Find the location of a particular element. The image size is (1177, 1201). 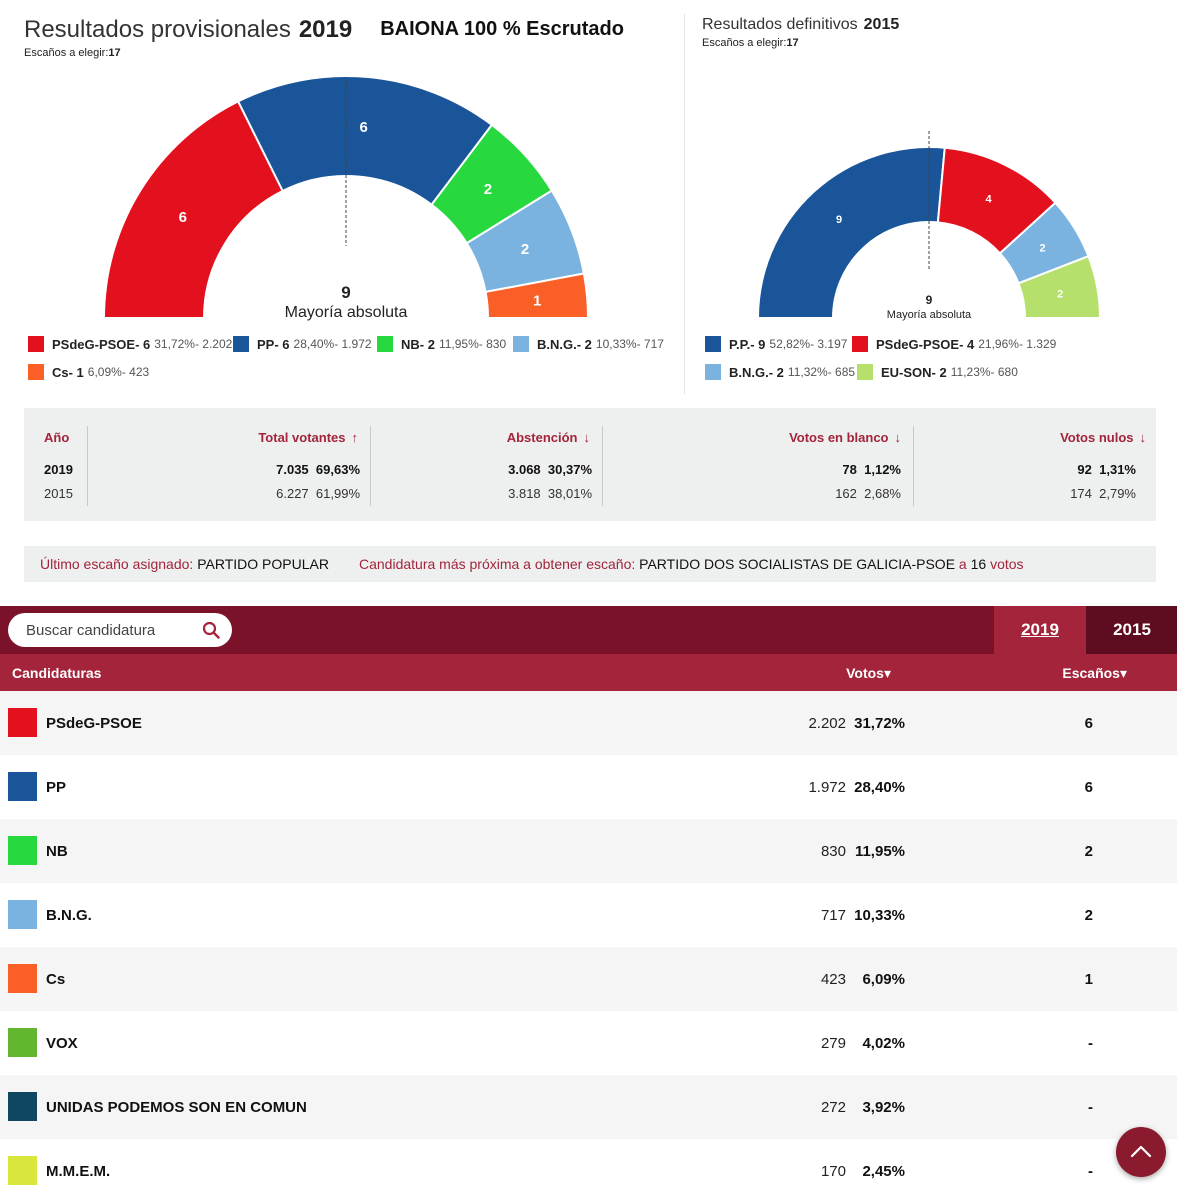

party-percentage: 6,09% is located at coordinates (883, 979).